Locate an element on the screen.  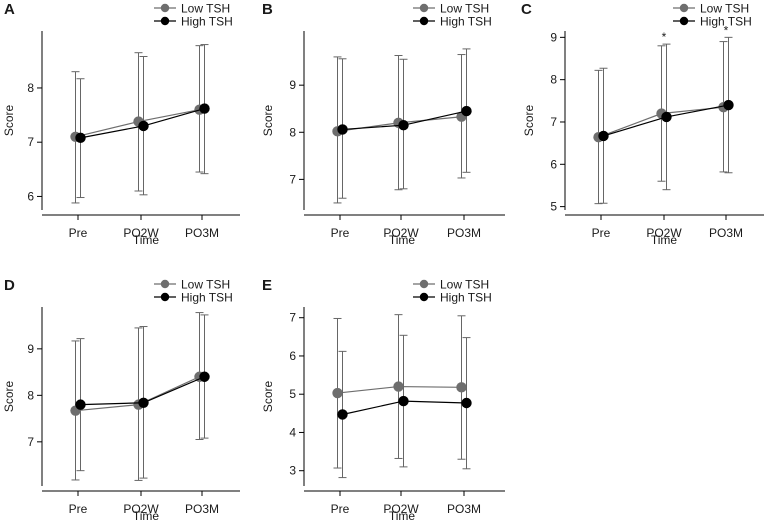
y-tick-label: 3 is located at coordinates (292, 471).